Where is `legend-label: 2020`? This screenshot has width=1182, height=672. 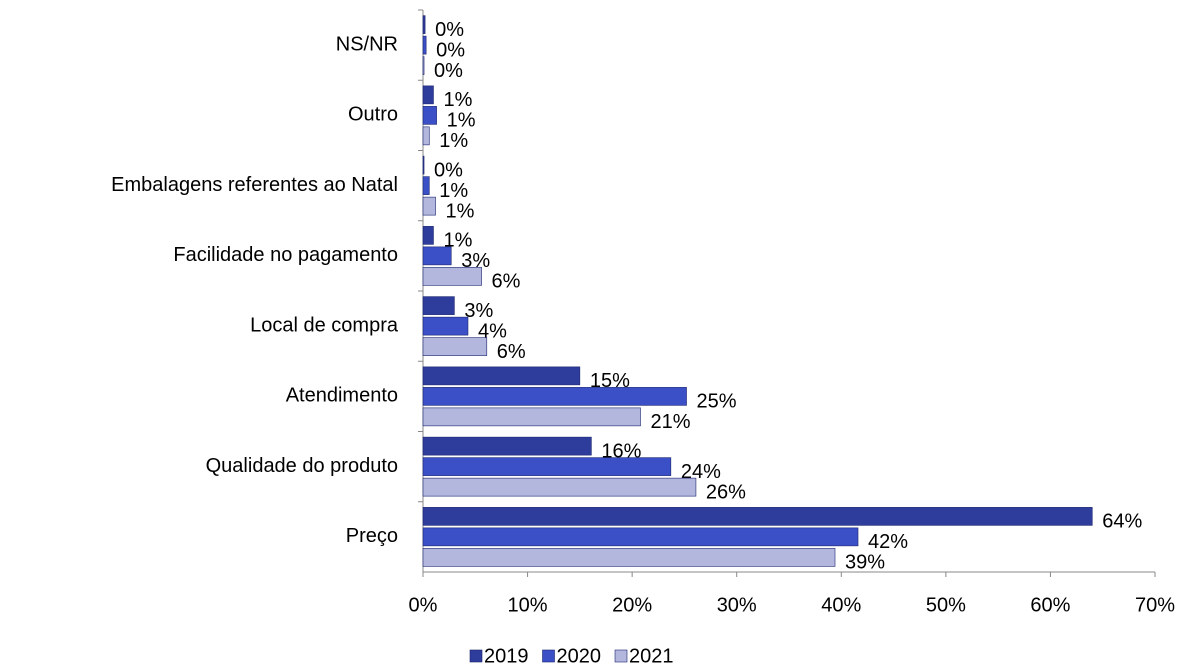 legend-label: 2020 is located at coordinates (579, 656).